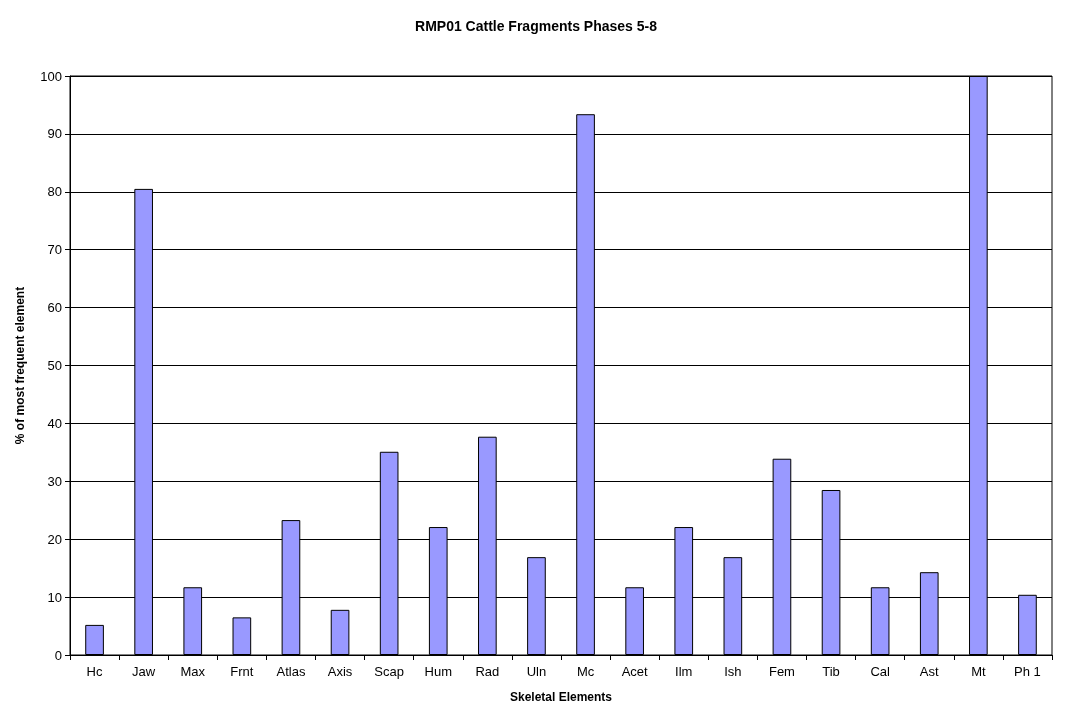 Image resolution: width=1072 pixels, height=715 pixels. Describe the element at coordinates (20, 365) in the screenshot. I see `y-axis-title: % of most frequent element` at that location.